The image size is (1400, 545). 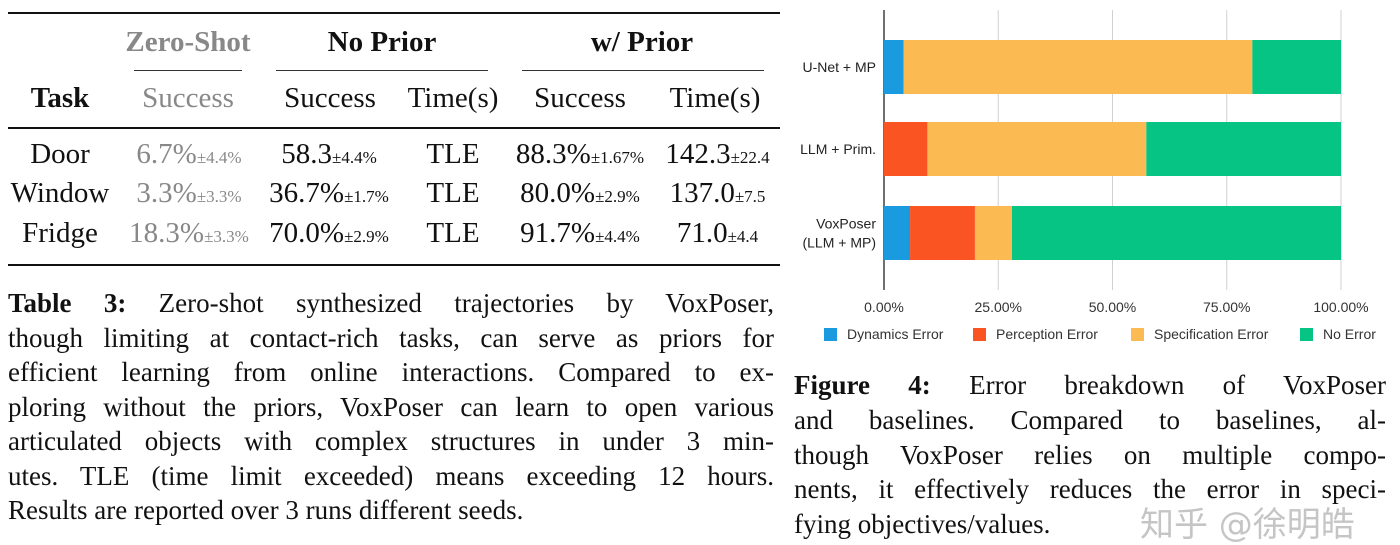 I want to click on col-np-time: Time(s), so click(x=453, y=98).